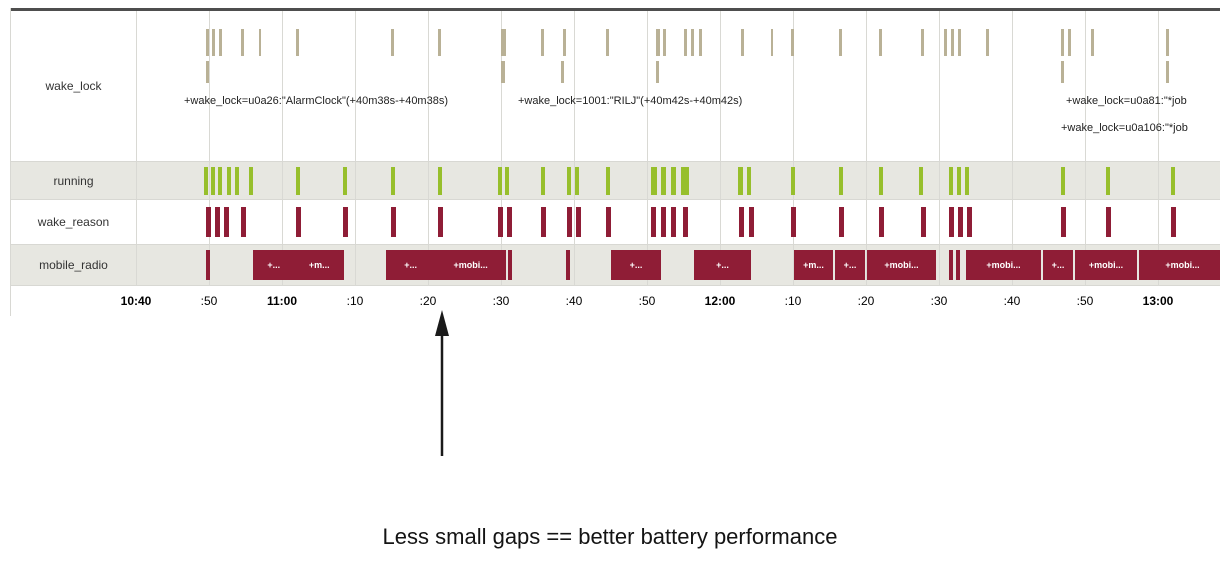  I want to click on row-label-wake_reason: wake_reason, so click(73, 222).